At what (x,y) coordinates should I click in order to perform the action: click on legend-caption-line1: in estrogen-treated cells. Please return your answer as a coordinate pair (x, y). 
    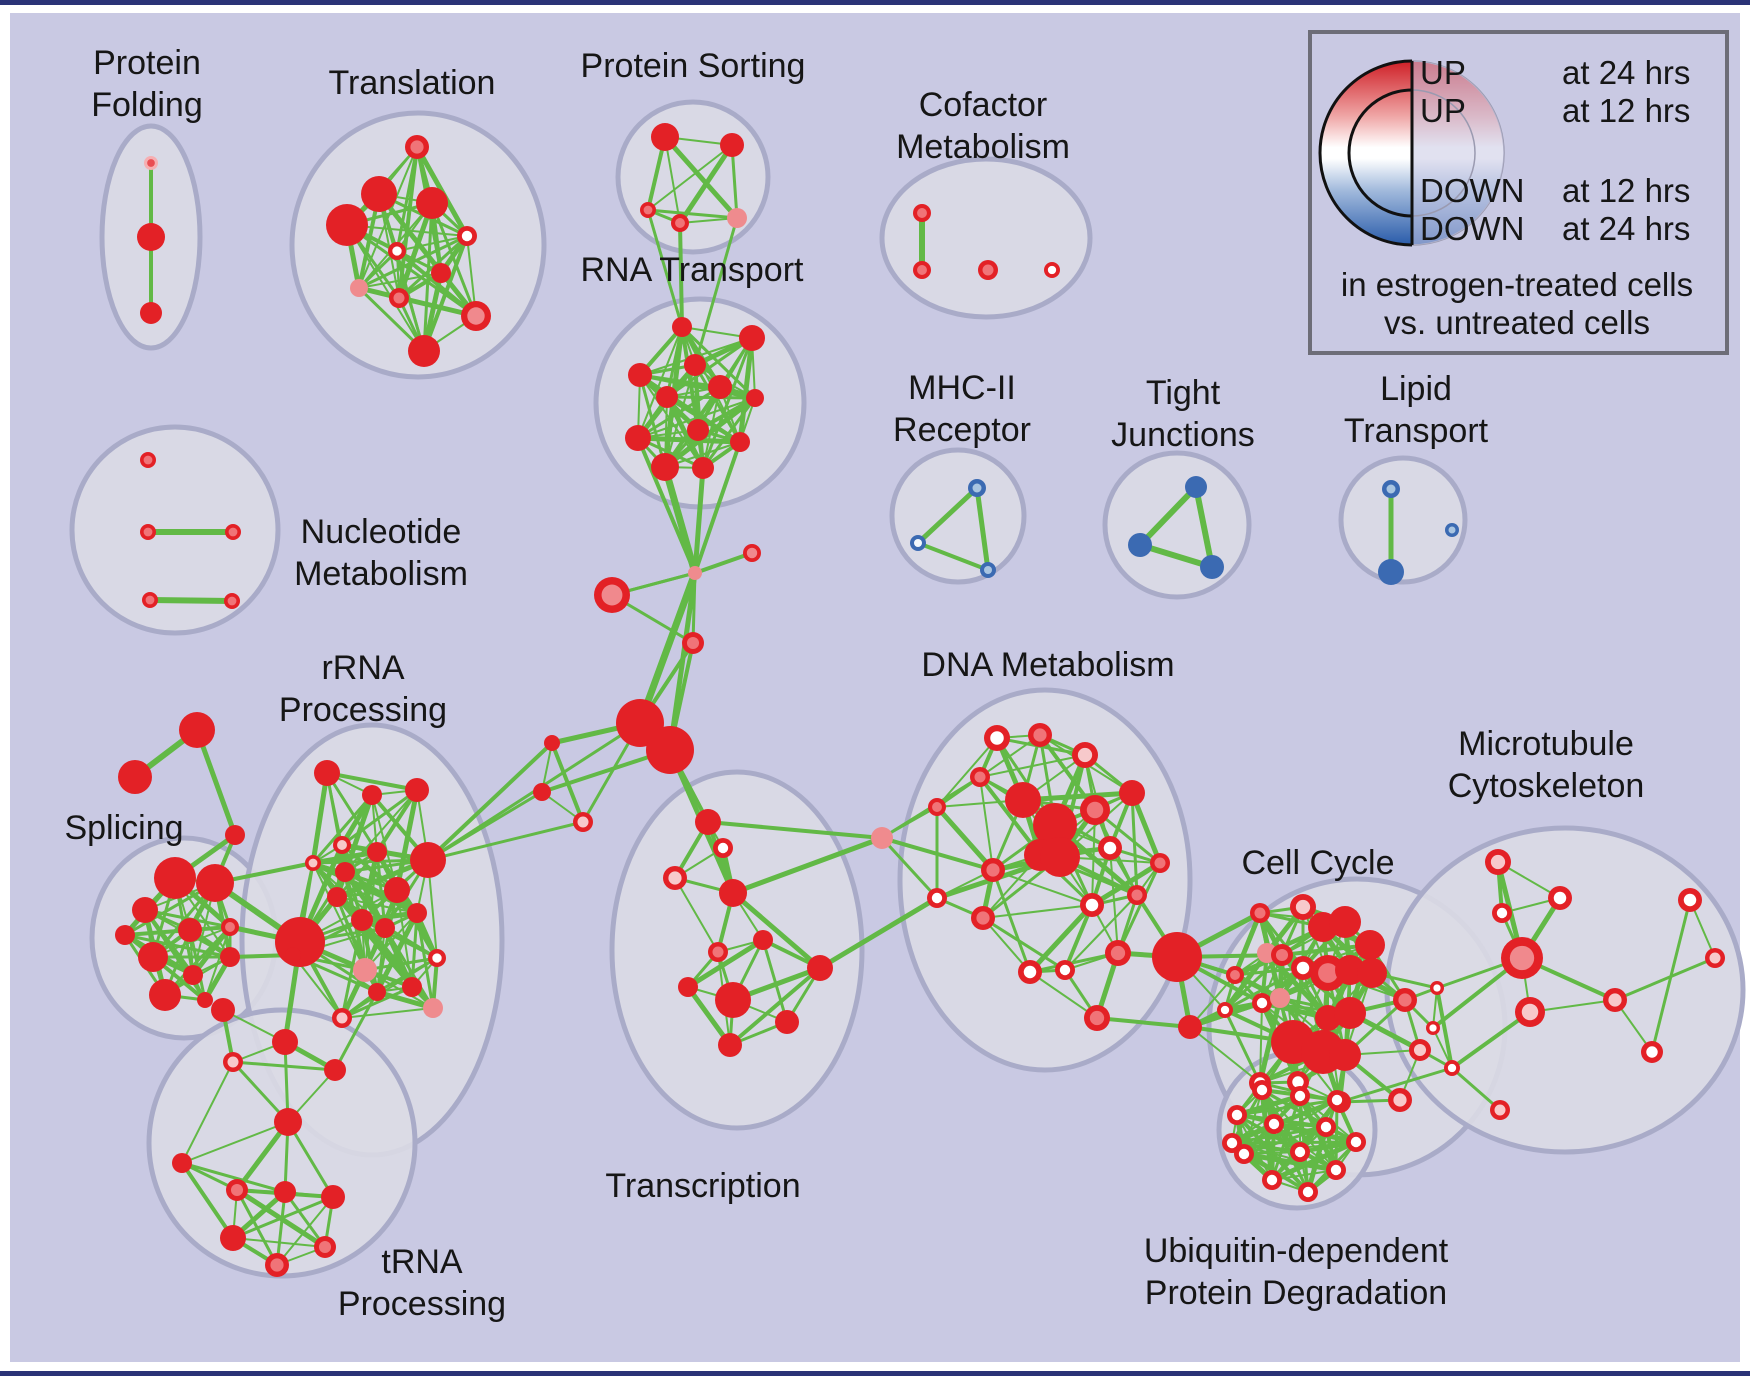
    Looking at the image, I should click on (1517, 284).